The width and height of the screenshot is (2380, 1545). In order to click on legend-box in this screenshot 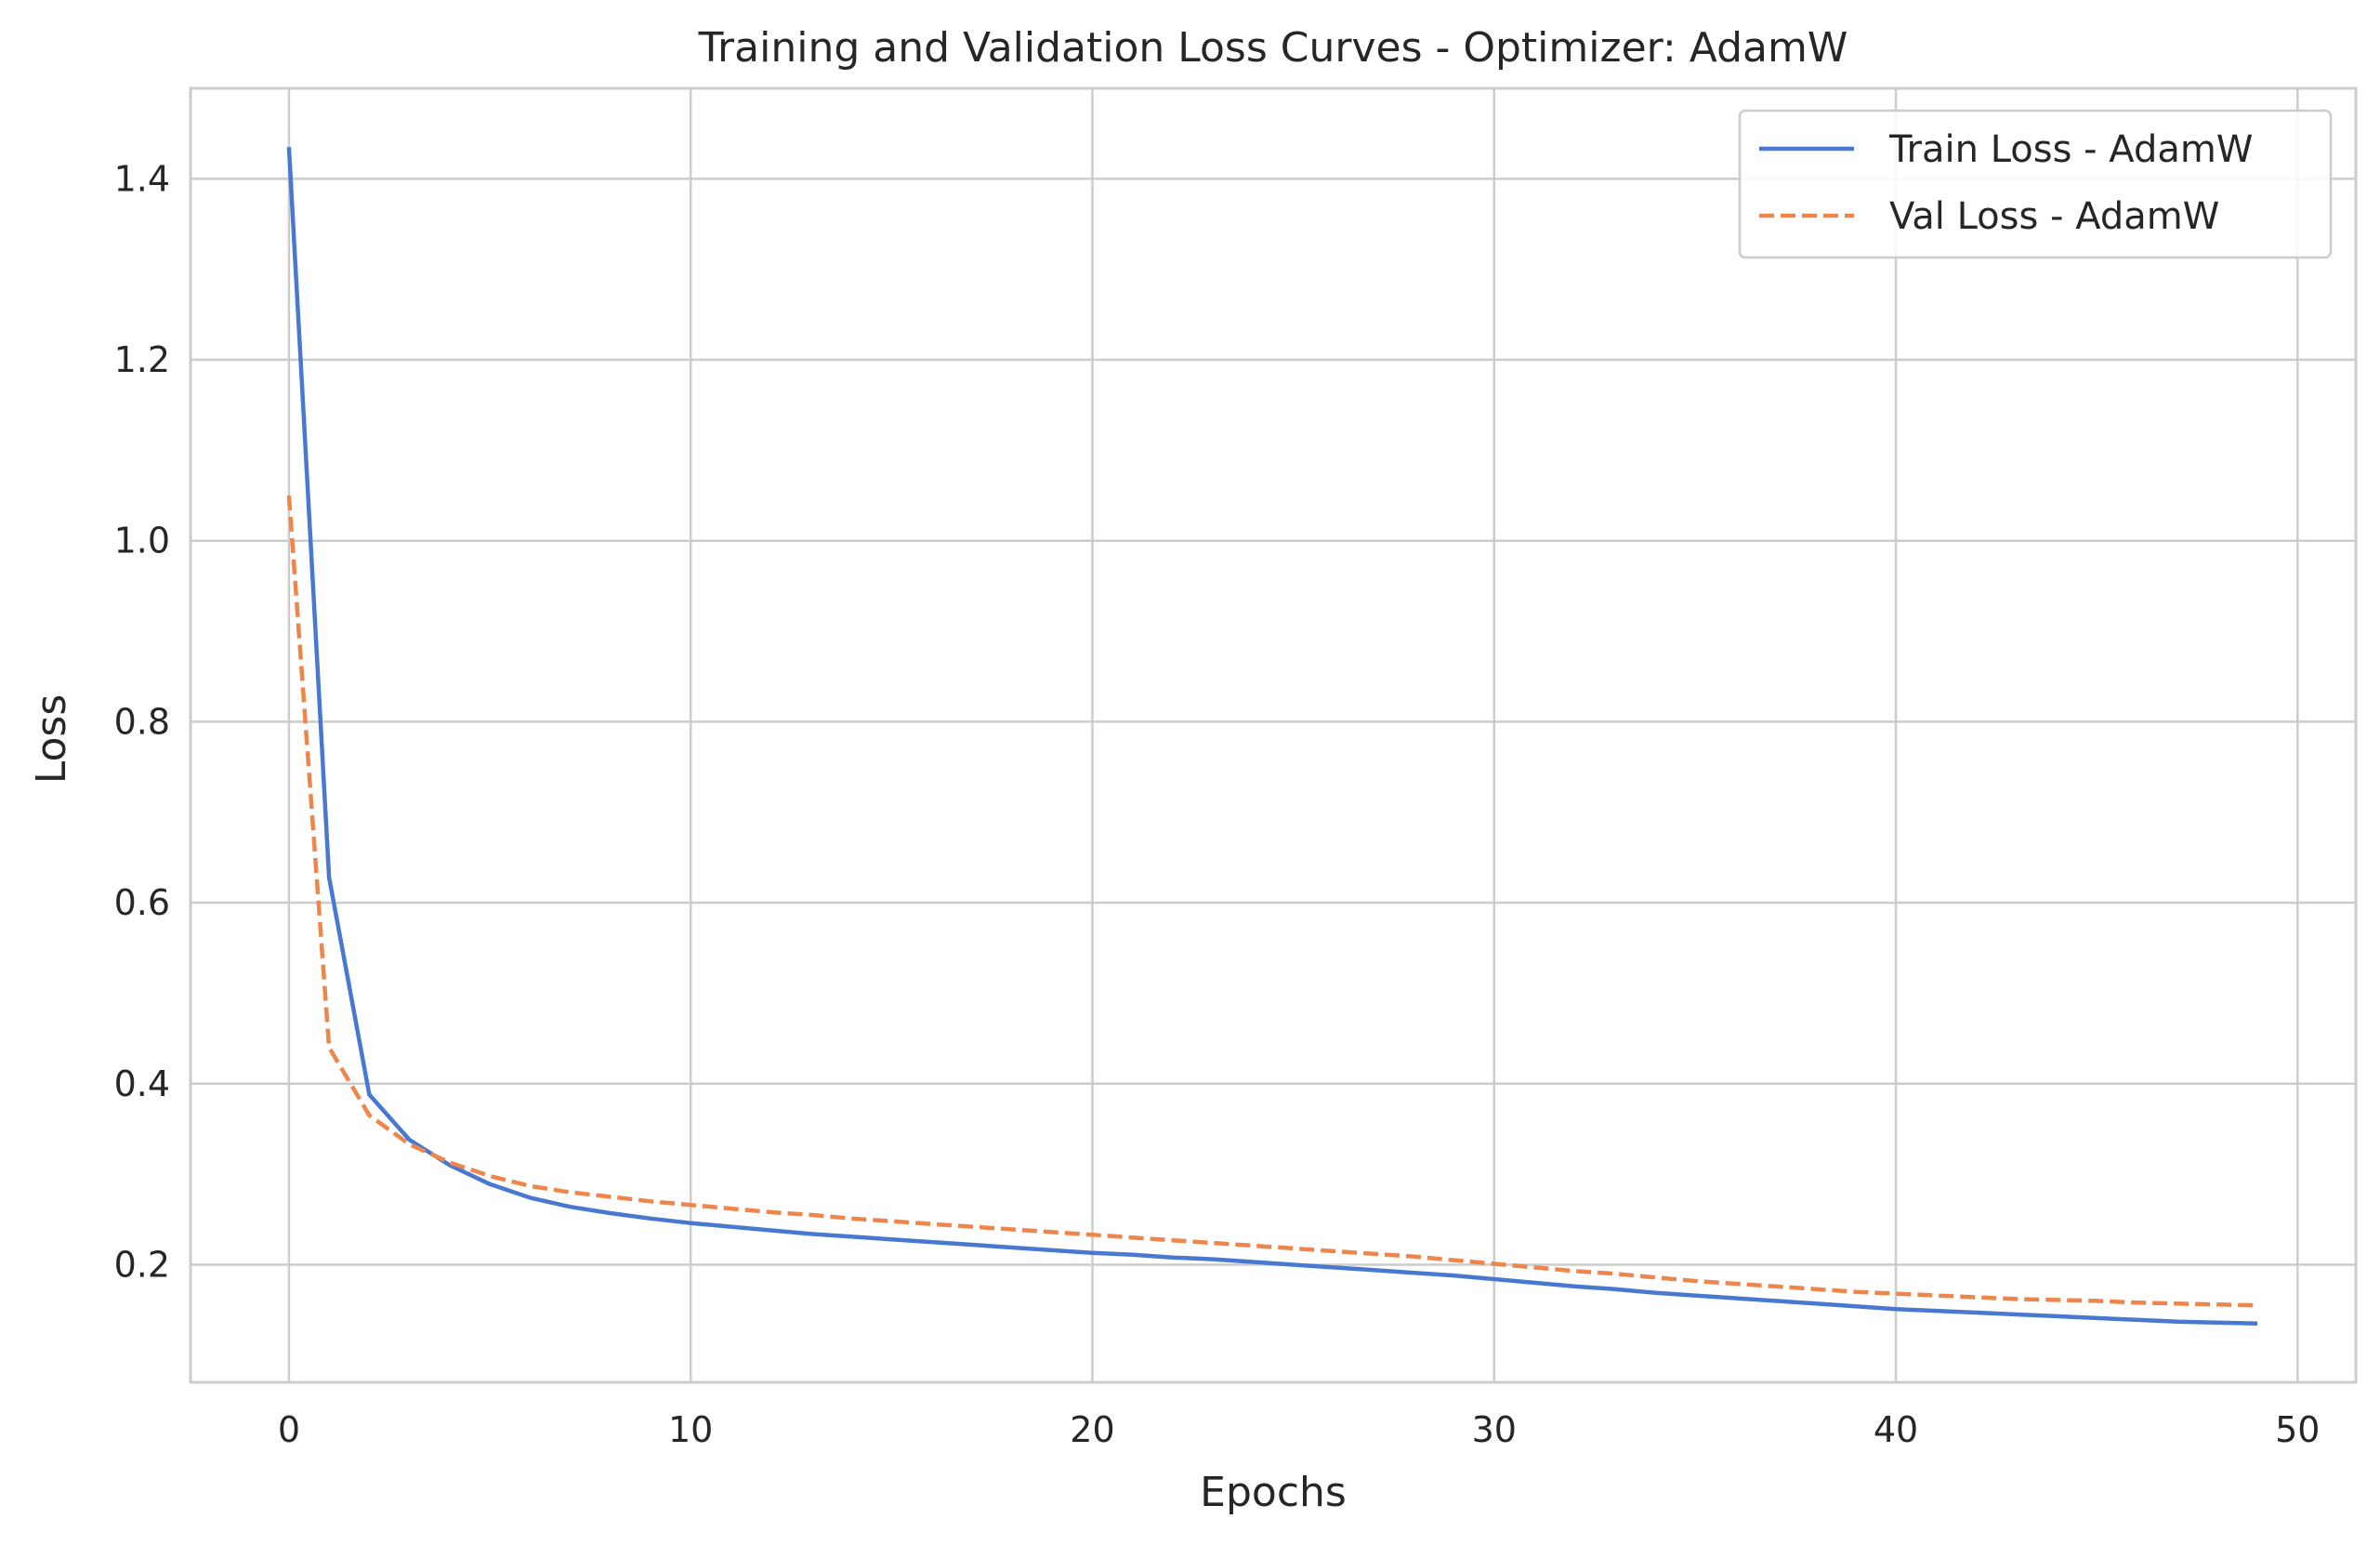, I will do `click(2035, 184)`.